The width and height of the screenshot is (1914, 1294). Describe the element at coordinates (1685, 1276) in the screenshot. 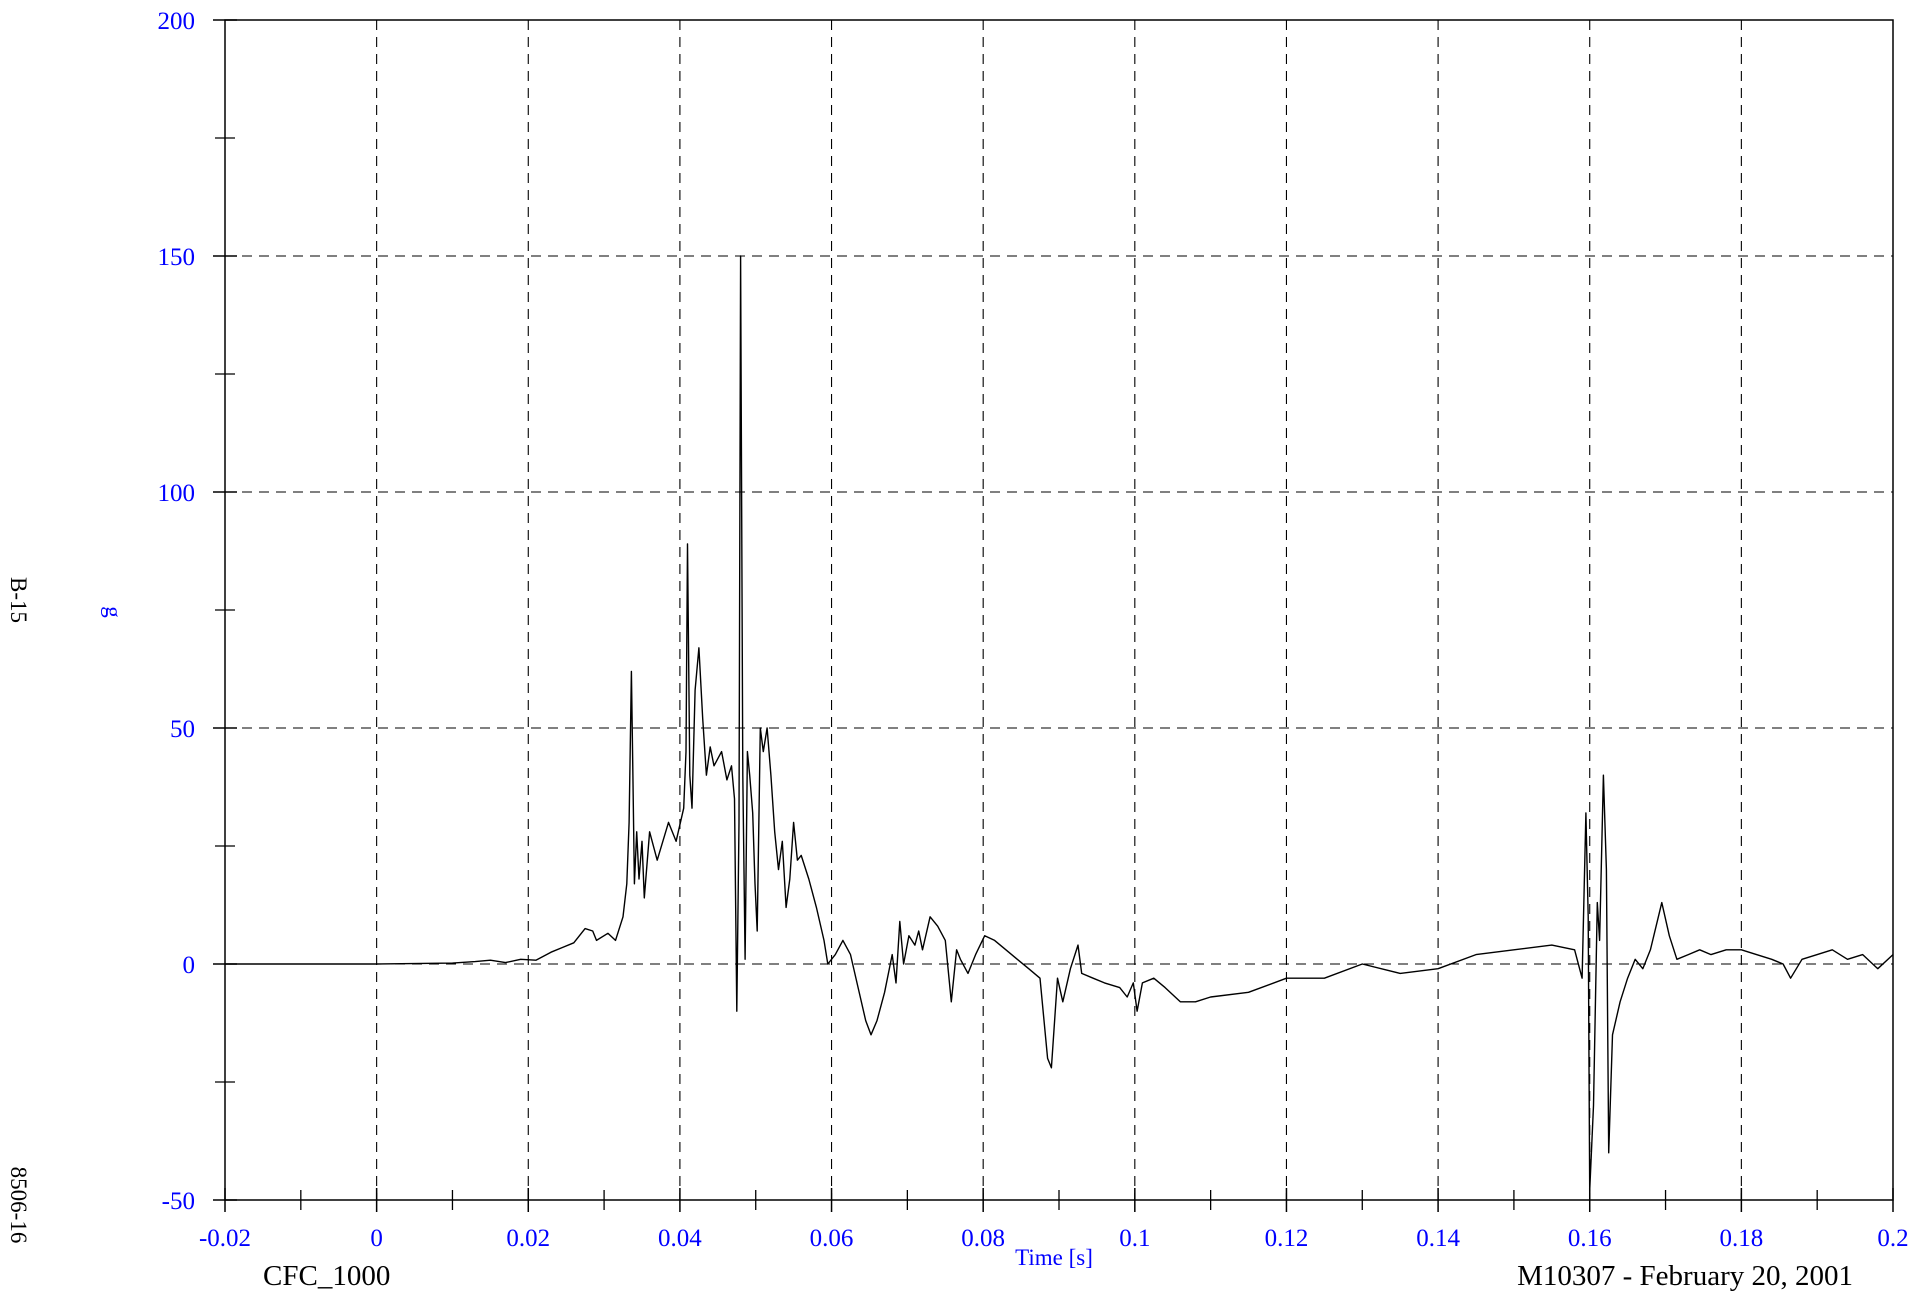

I see `footer-right-label: M10307 - February 20, 2001` at that location.